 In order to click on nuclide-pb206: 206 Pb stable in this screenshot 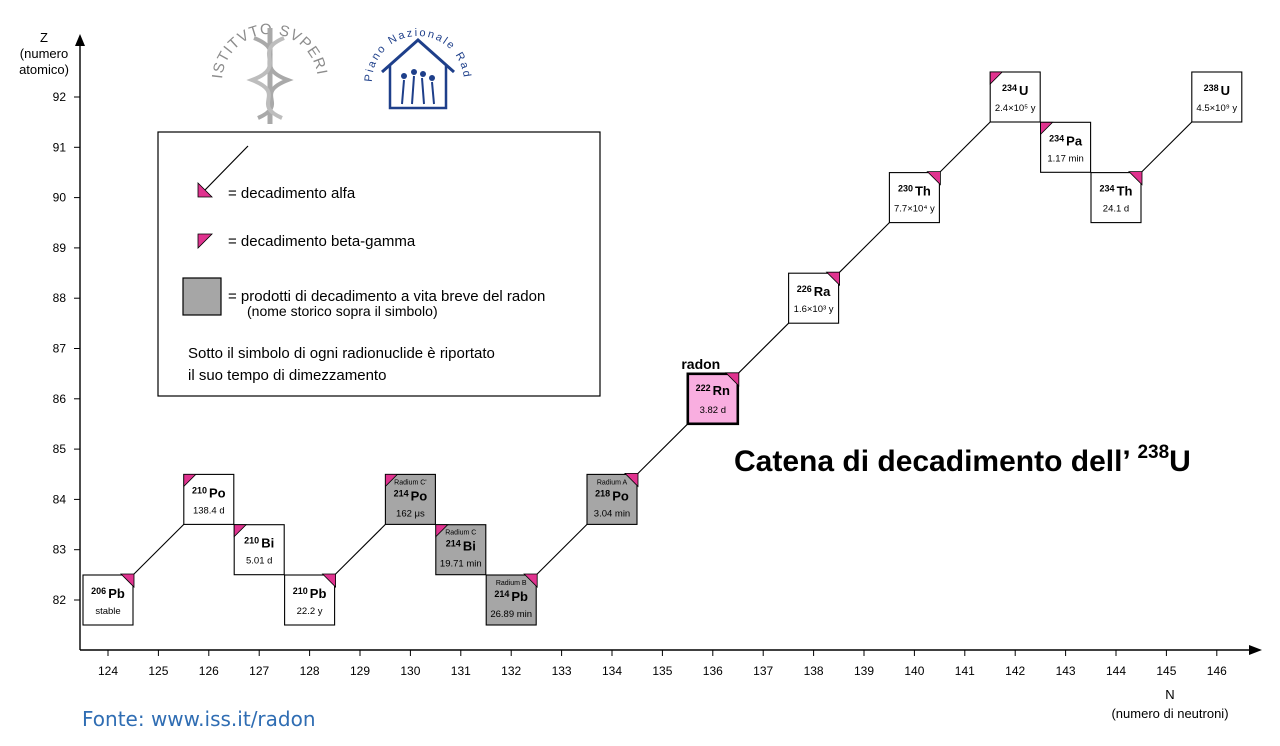, I will do `click(108, 600)`.